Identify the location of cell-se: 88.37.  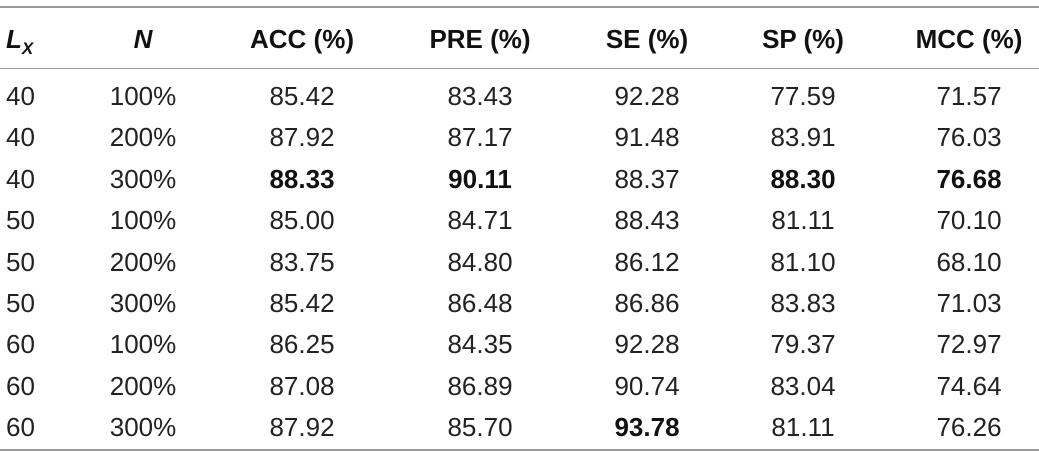
(647, 178).